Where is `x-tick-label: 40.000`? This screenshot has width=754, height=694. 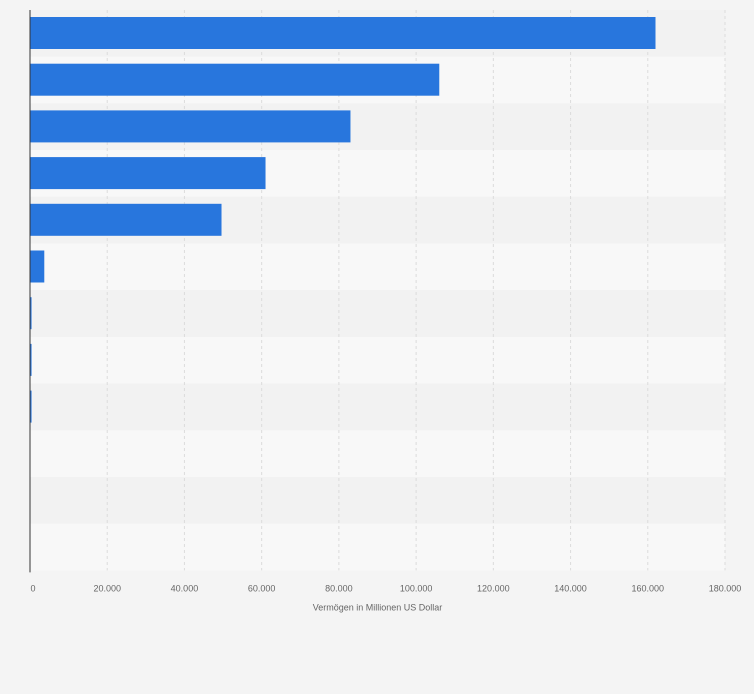
x-tick-label: 40.000 is located at coordinates (185, 588).